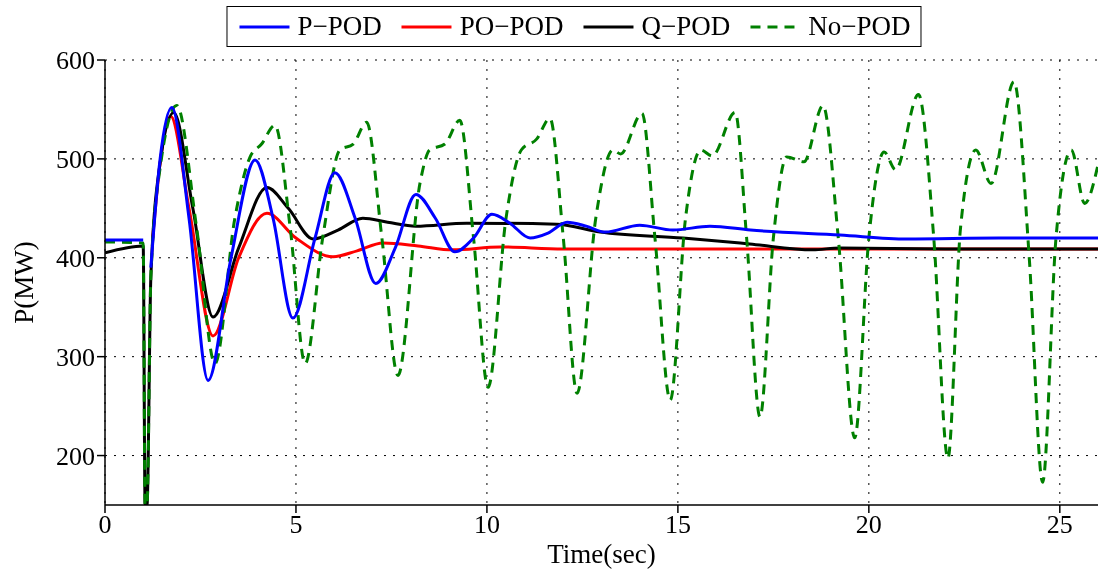 This screenshot has height=575, width=1099. I want to click on y-tick-label: 500, so click(75, 160).